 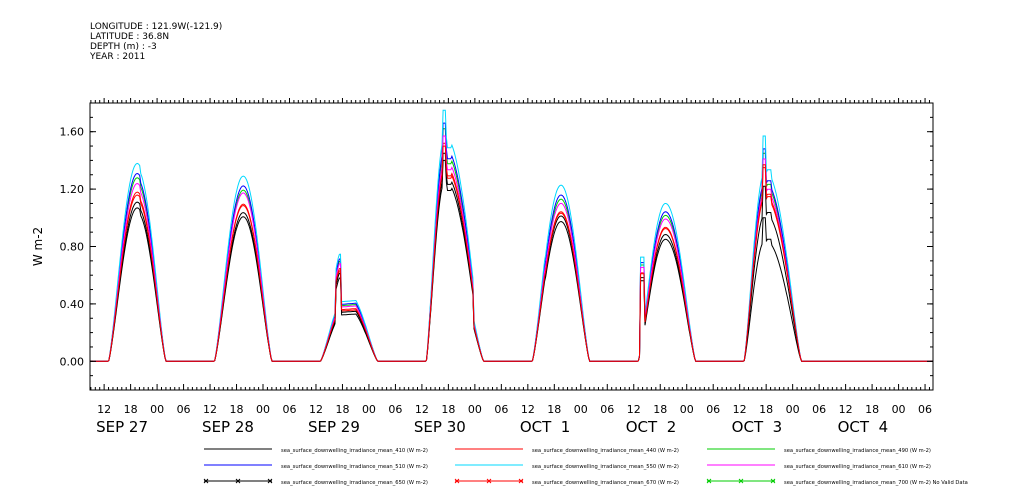 What do you see at coordinates (334, 427) in the screenshot?
I see `date-label: SEP 29` at bounding box center [334, 427].